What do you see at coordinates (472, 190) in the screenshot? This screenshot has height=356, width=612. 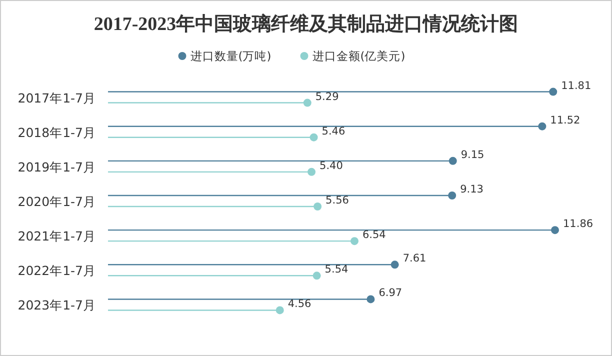 I see `data-label: 9.13` at bounding box center [472, 190].